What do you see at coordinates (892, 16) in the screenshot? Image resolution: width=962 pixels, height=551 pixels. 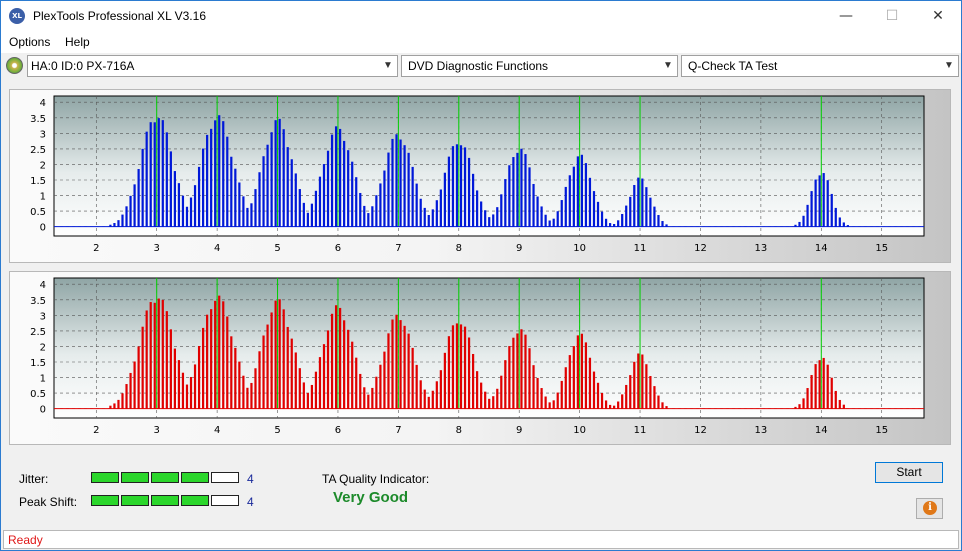 I see `maximize-button: ☐` at bounding box center [892, 16].